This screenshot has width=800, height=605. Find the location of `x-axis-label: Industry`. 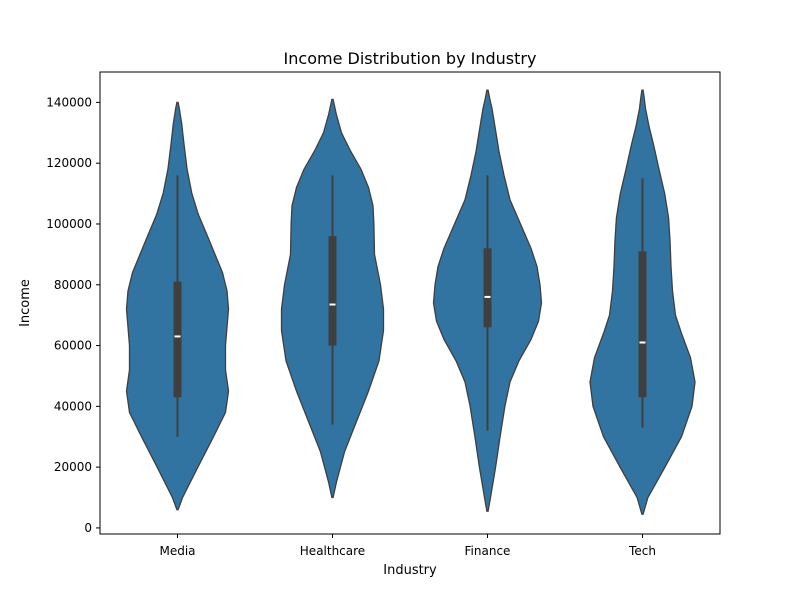

x-axis-label: Industry is located at coordinates (410, 570).